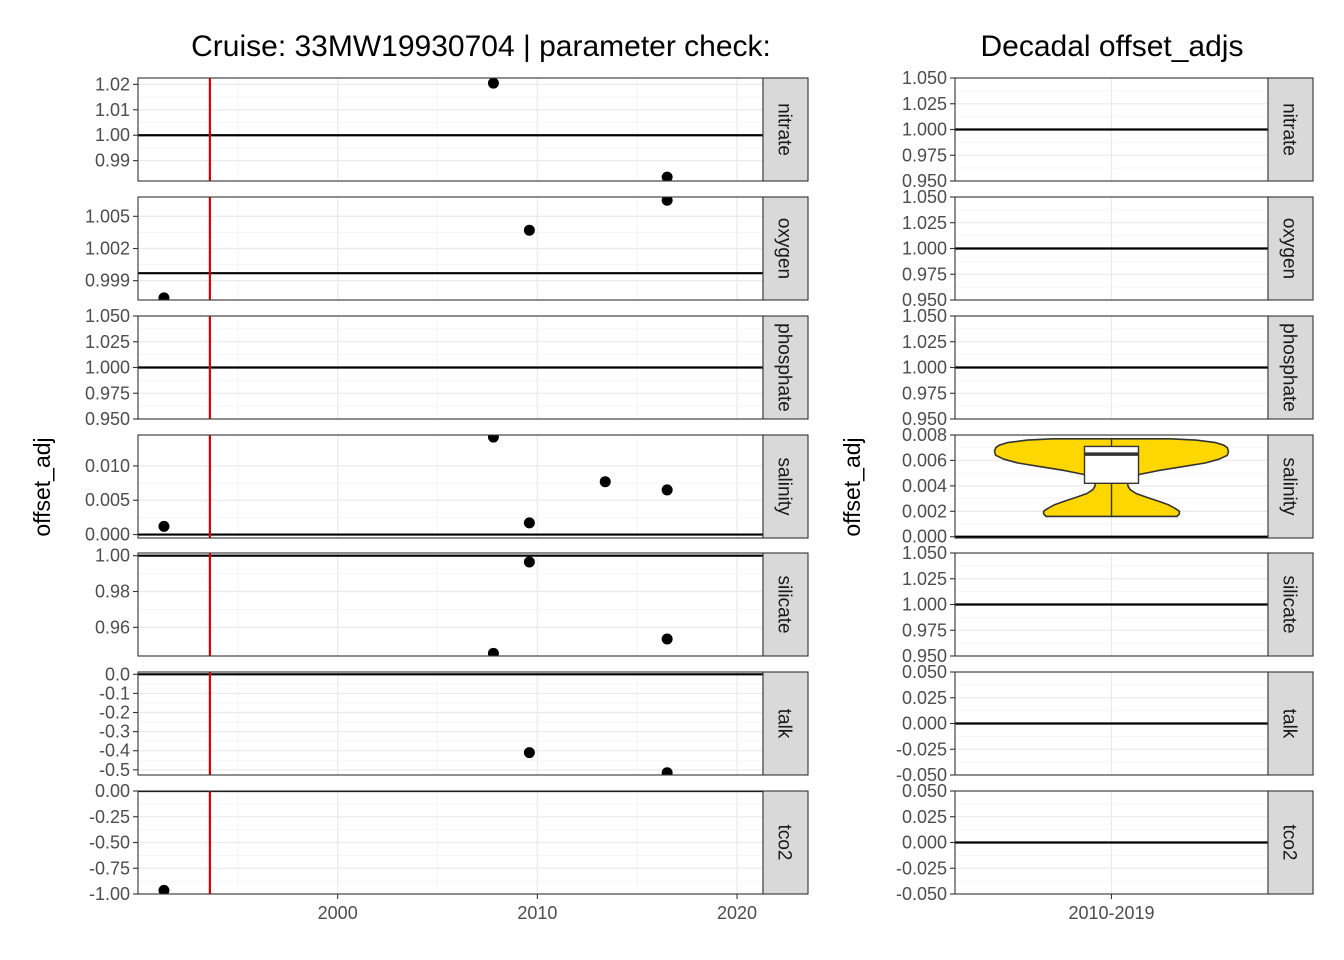  What do you see at coordinates (112, 135) in the screenshot?
I see `left-y-tick-label: 1.00` at bounding box center [112, 135].